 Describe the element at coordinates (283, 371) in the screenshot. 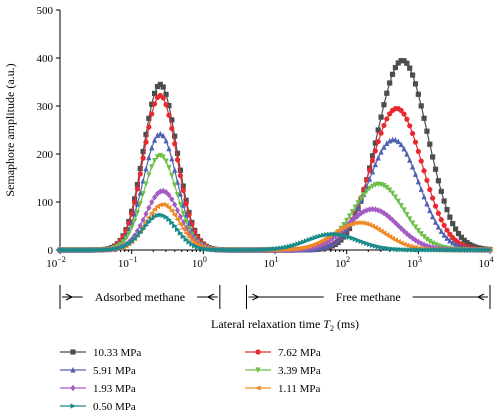

I see `legend-item: 3.39 MPa` at that location.